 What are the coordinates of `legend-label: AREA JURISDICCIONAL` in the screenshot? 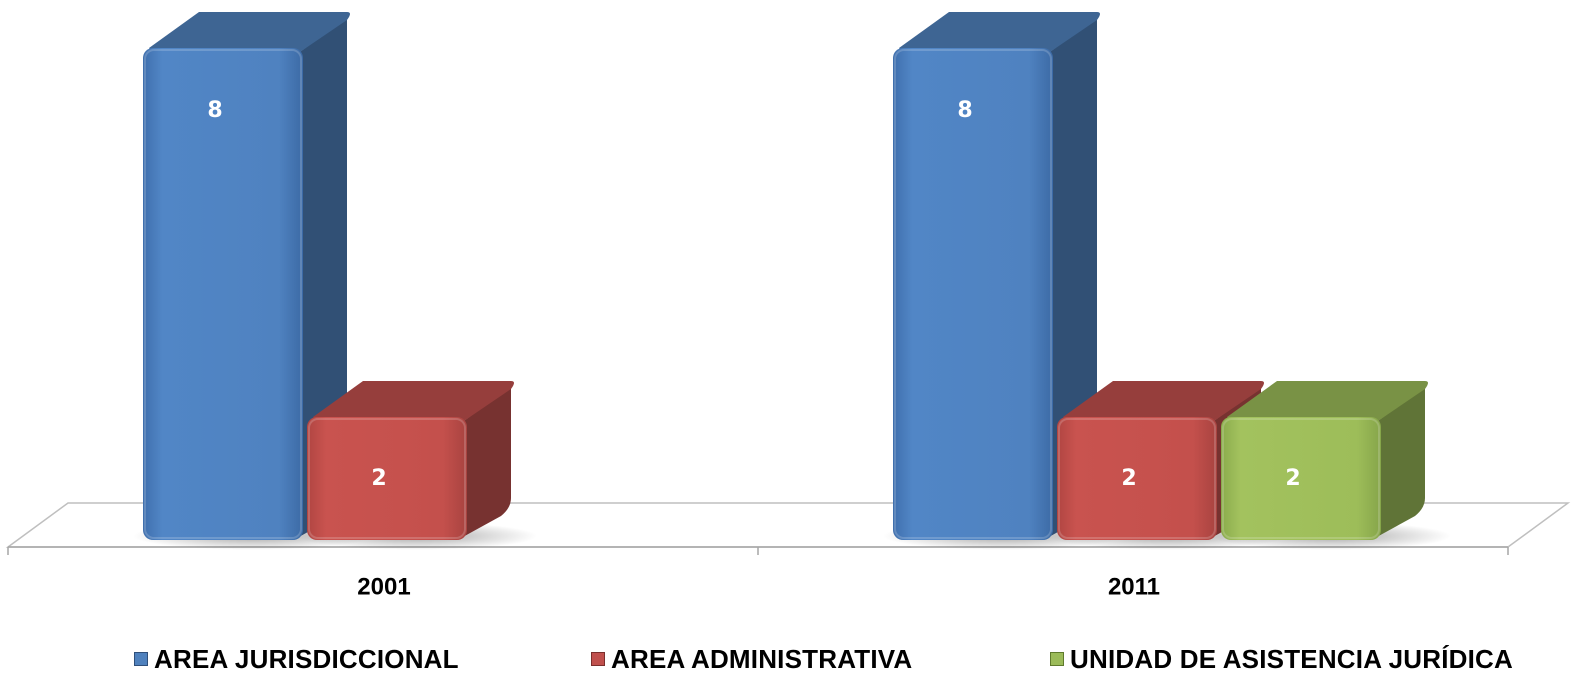 It's located at (306, 658).